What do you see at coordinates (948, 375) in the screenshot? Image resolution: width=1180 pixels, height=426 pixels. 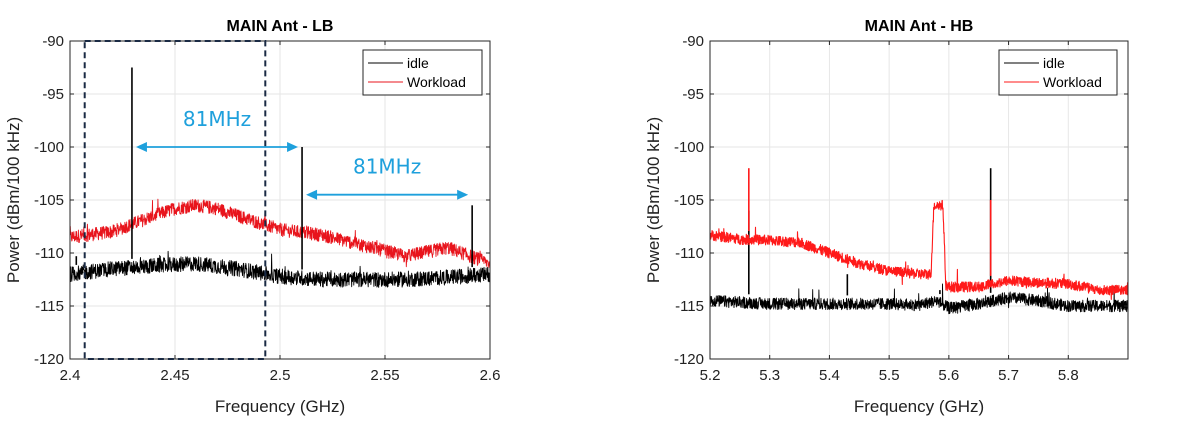 I see `x-tick-label: 5.6` at bounding box center [948, 375].